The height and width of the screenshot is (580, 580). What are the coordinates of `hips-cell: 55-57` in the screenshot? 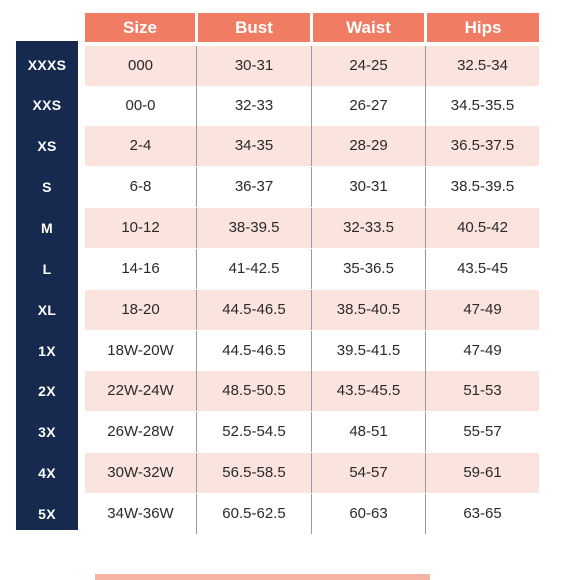 It's located at (482, 431).